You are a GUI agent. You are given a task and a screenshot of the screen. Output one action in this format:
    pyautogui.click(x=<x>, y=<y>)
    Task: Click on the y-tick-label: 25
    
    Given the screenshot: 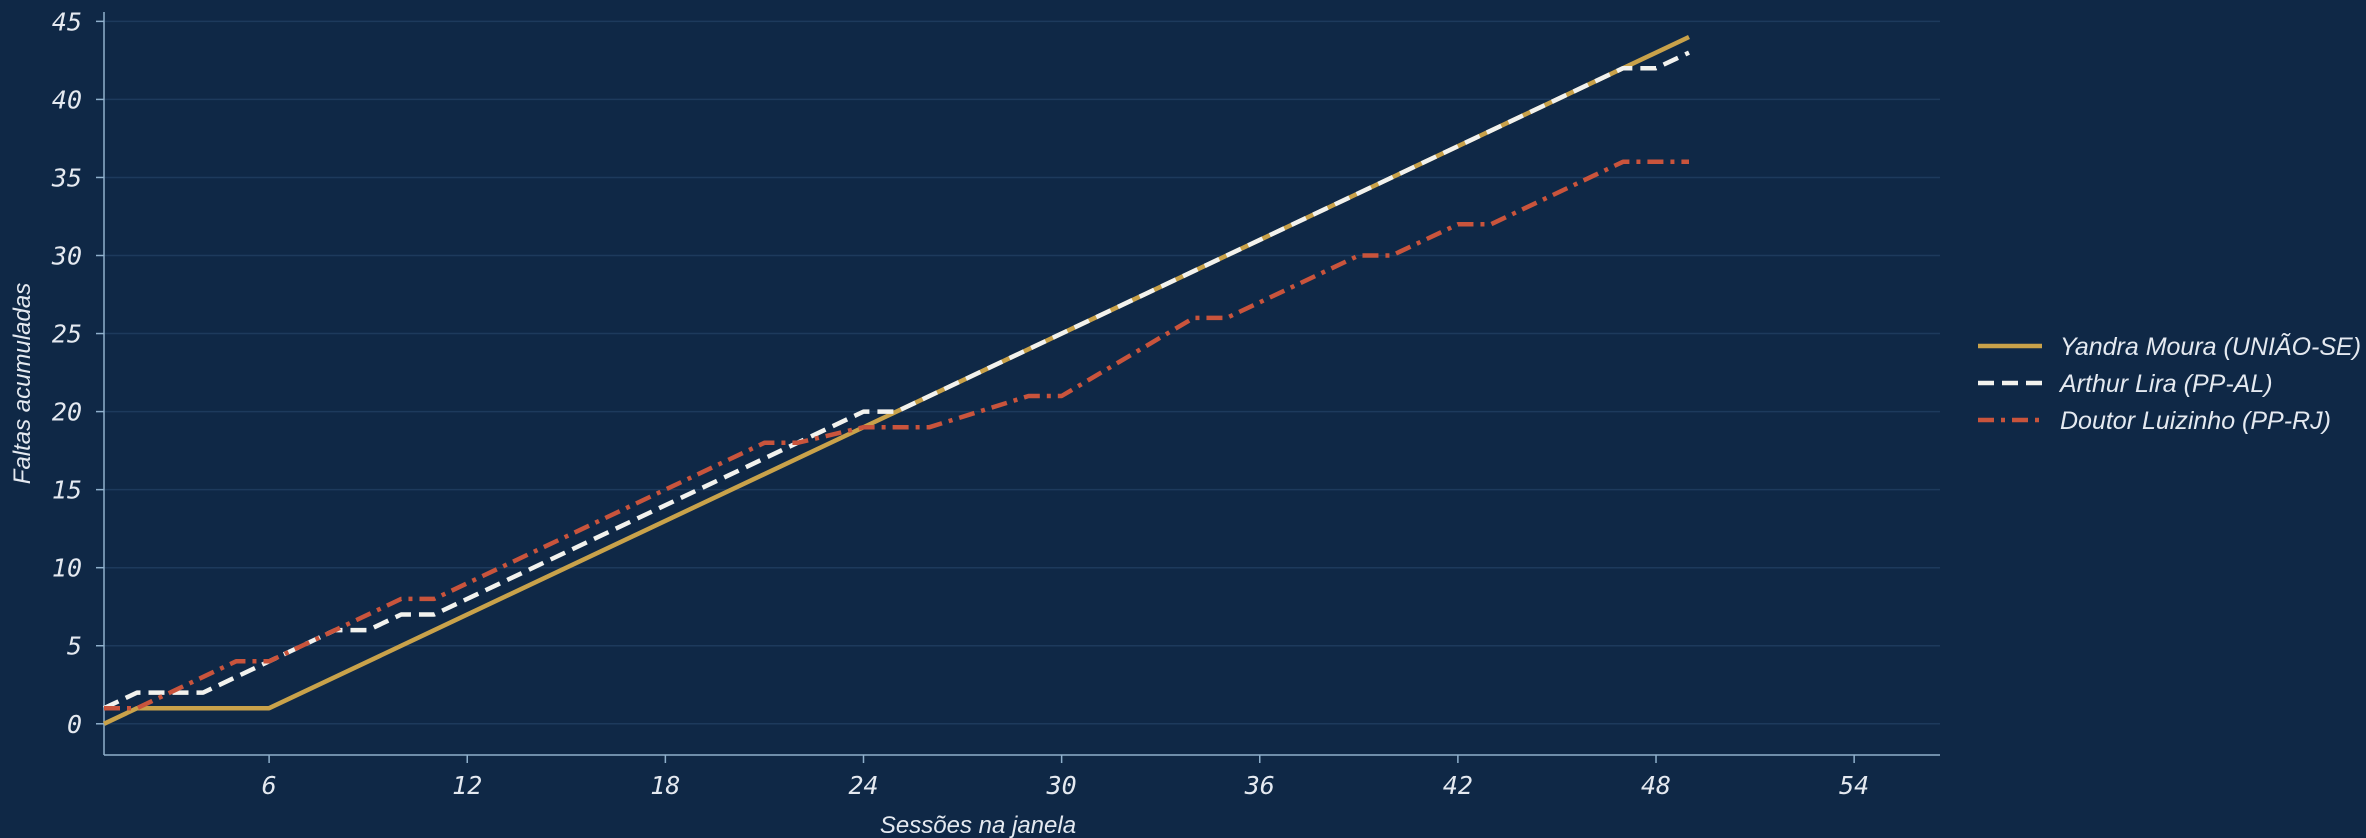 What is the action you would take?
    pyautogui.click(x=67, y=334)
    